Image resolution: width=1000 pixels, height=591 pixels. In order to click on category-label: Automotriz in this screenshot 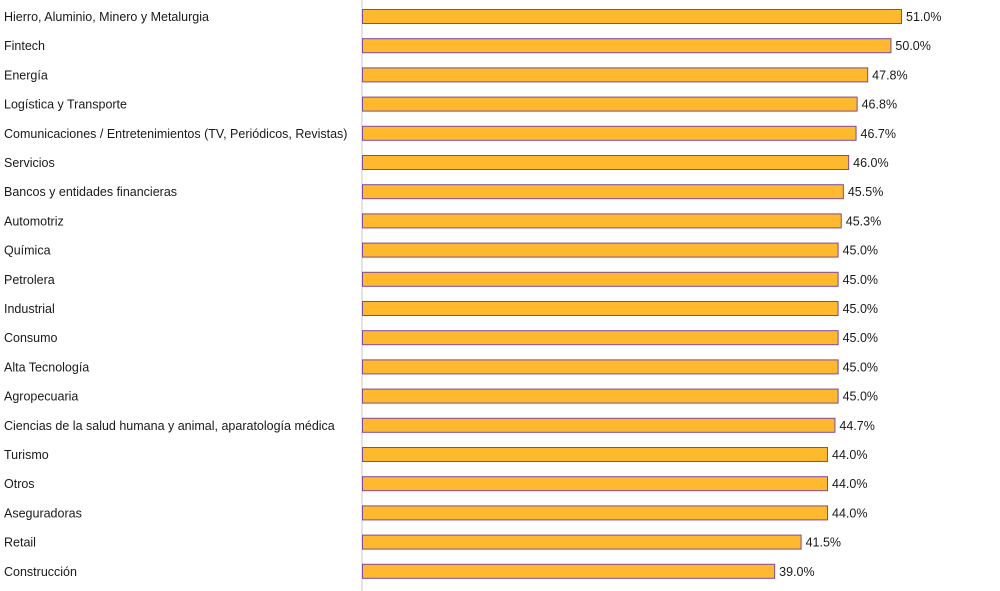, I will do `click(34, 221)`.